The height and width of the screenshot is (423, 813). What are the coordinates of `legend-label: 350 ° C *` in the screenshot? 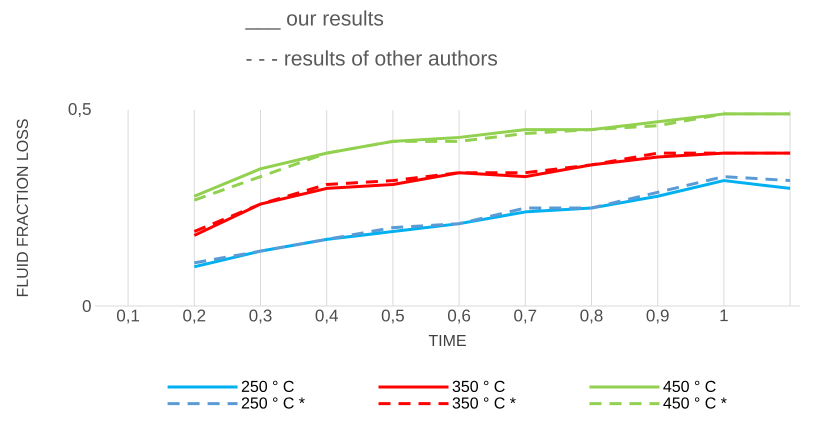 It's located at (484, 403).